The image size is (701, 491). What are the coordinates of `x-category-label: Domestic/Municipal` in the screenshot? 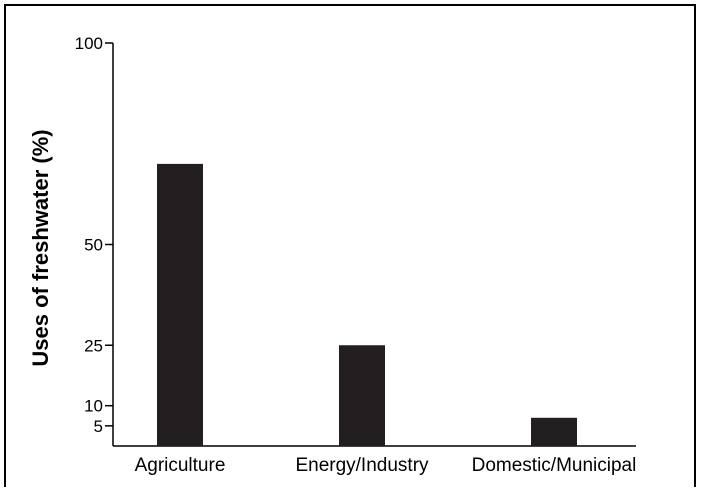 It's located at (554, 465).